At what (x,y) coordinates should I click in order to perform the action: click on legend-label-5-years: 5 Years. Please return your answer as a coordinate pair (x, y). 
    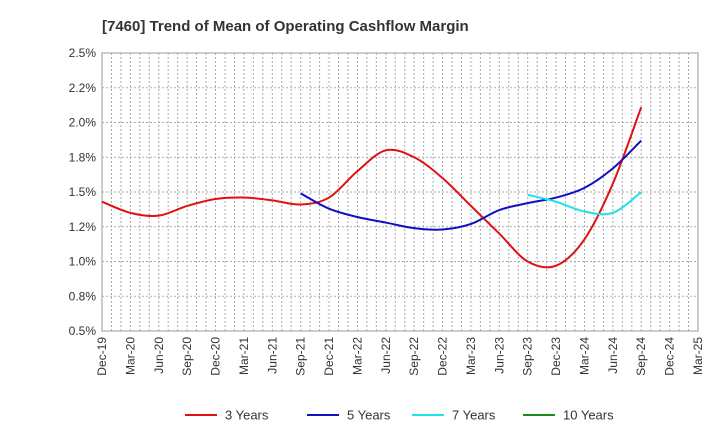
    Looking at the image, I should click on (369, 415).